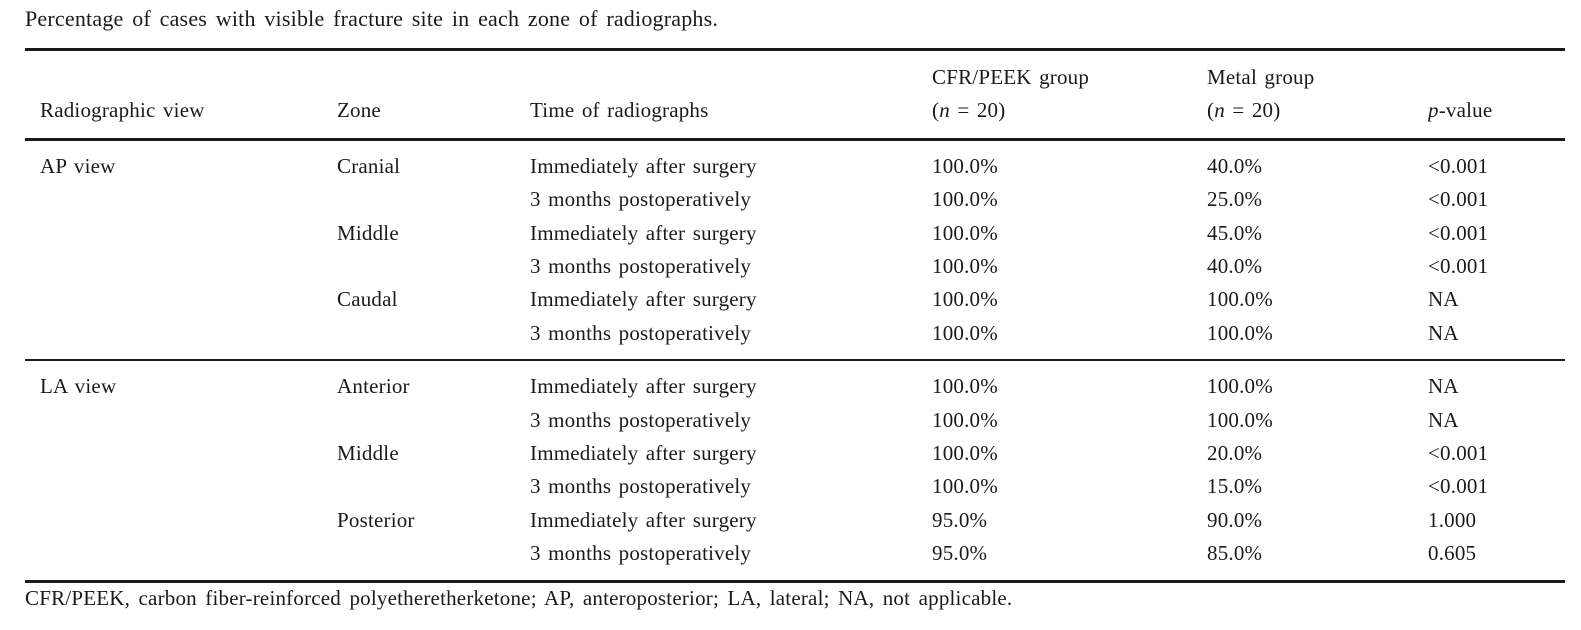 The width and height of the screenshot is (1581, 630). What do you see at coordinates (367, 299) in the screenshot?
I see `cell-zone: Caudal` at bounding box center [367, 299].